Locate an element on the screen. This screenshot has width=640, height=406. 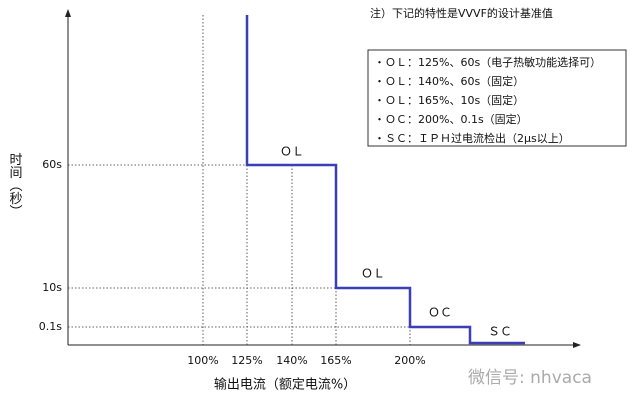
segment-label: ＳＣ is located at coordinates (500, 332).